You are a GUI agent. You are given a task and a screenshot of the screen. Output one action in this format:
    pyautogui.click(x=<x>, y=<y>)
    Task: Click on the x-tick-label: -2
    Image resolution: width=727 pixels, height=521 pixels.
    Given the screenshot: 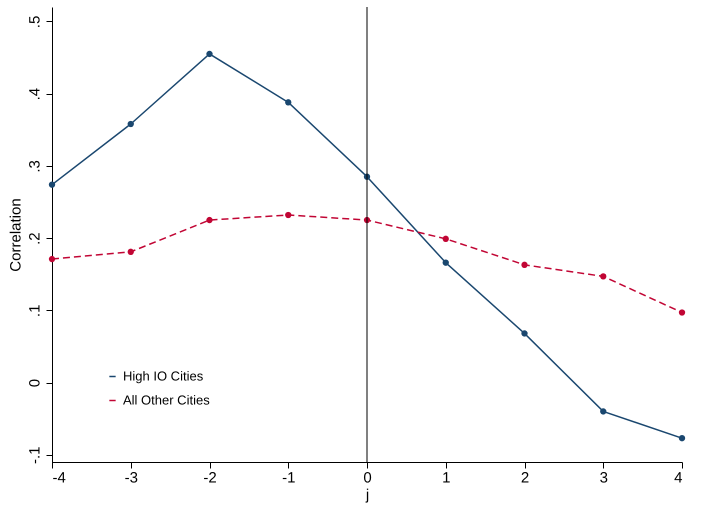 What is the action you would take?
    pyautogui.click(x=210, y=478)
    